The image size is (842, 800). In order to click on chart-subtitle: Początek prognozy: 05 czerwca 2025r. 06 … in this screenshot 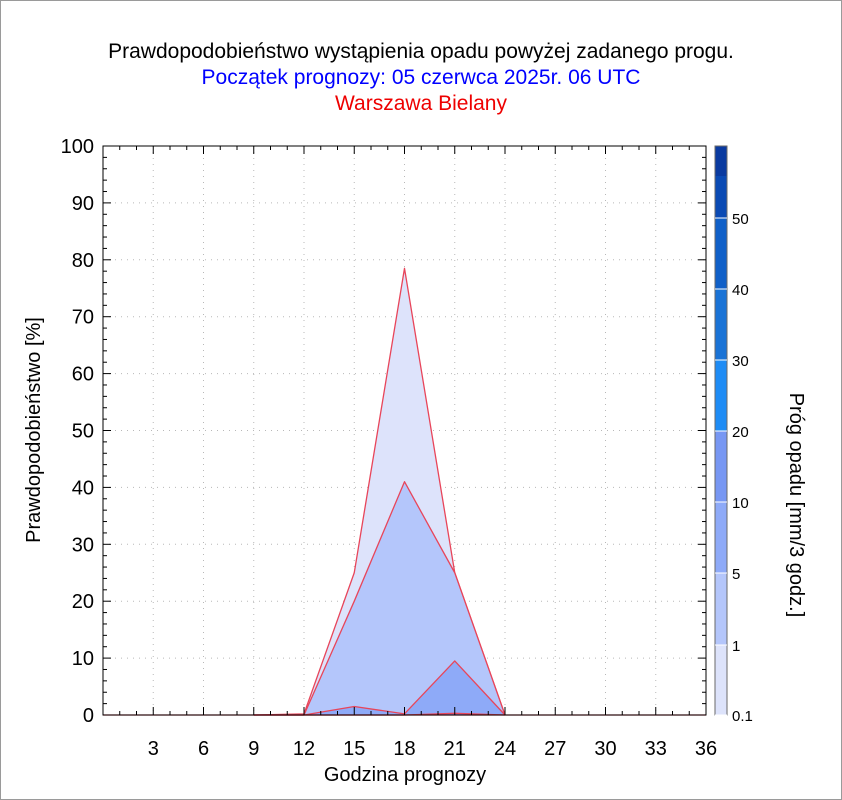, I will do `click(421, 77)`.